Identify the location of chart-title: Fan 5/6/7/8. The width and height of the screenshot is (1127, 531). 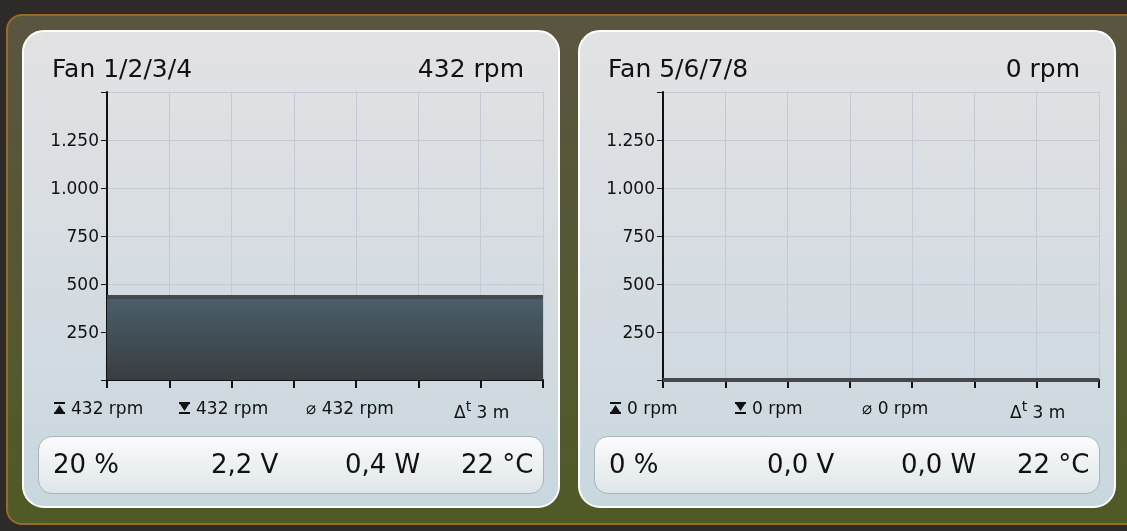
(678, 68).